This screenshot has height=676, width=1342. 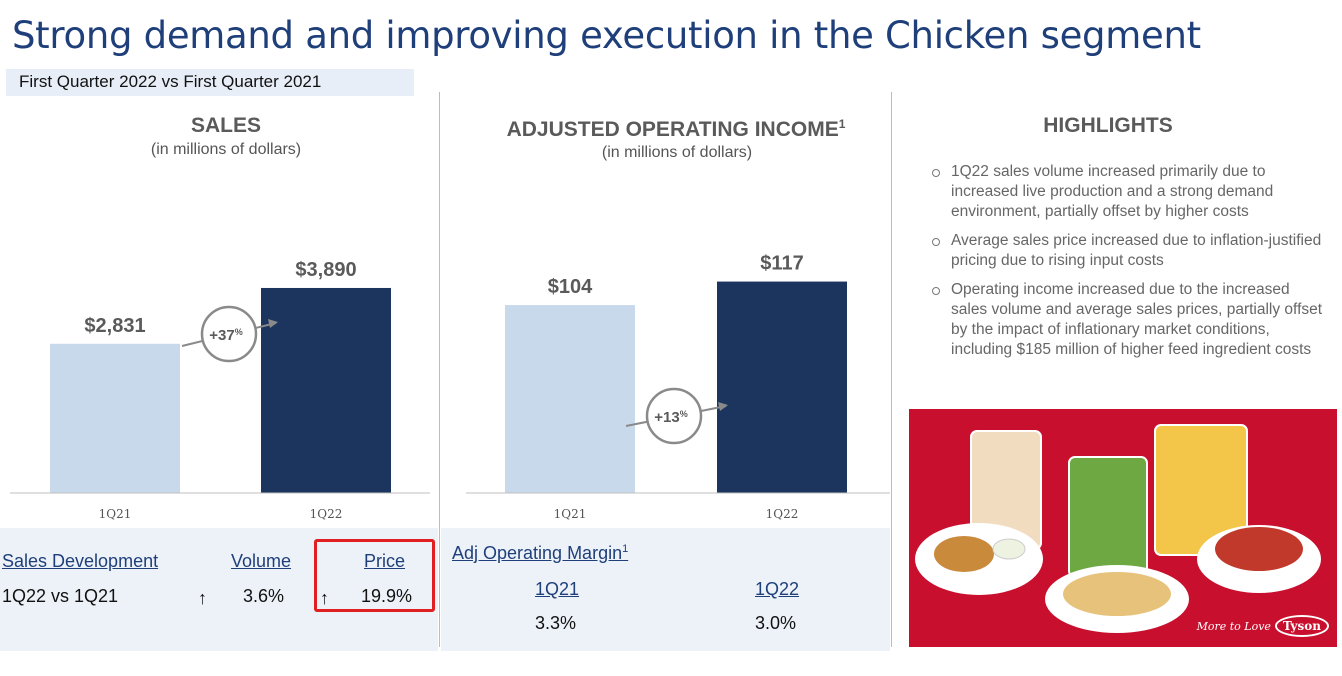 What do you see at coordinates (220, 298) in the screenshot?
I see `sales-data-labels: $2,831 $3,890` at bounding box center [220, 298].